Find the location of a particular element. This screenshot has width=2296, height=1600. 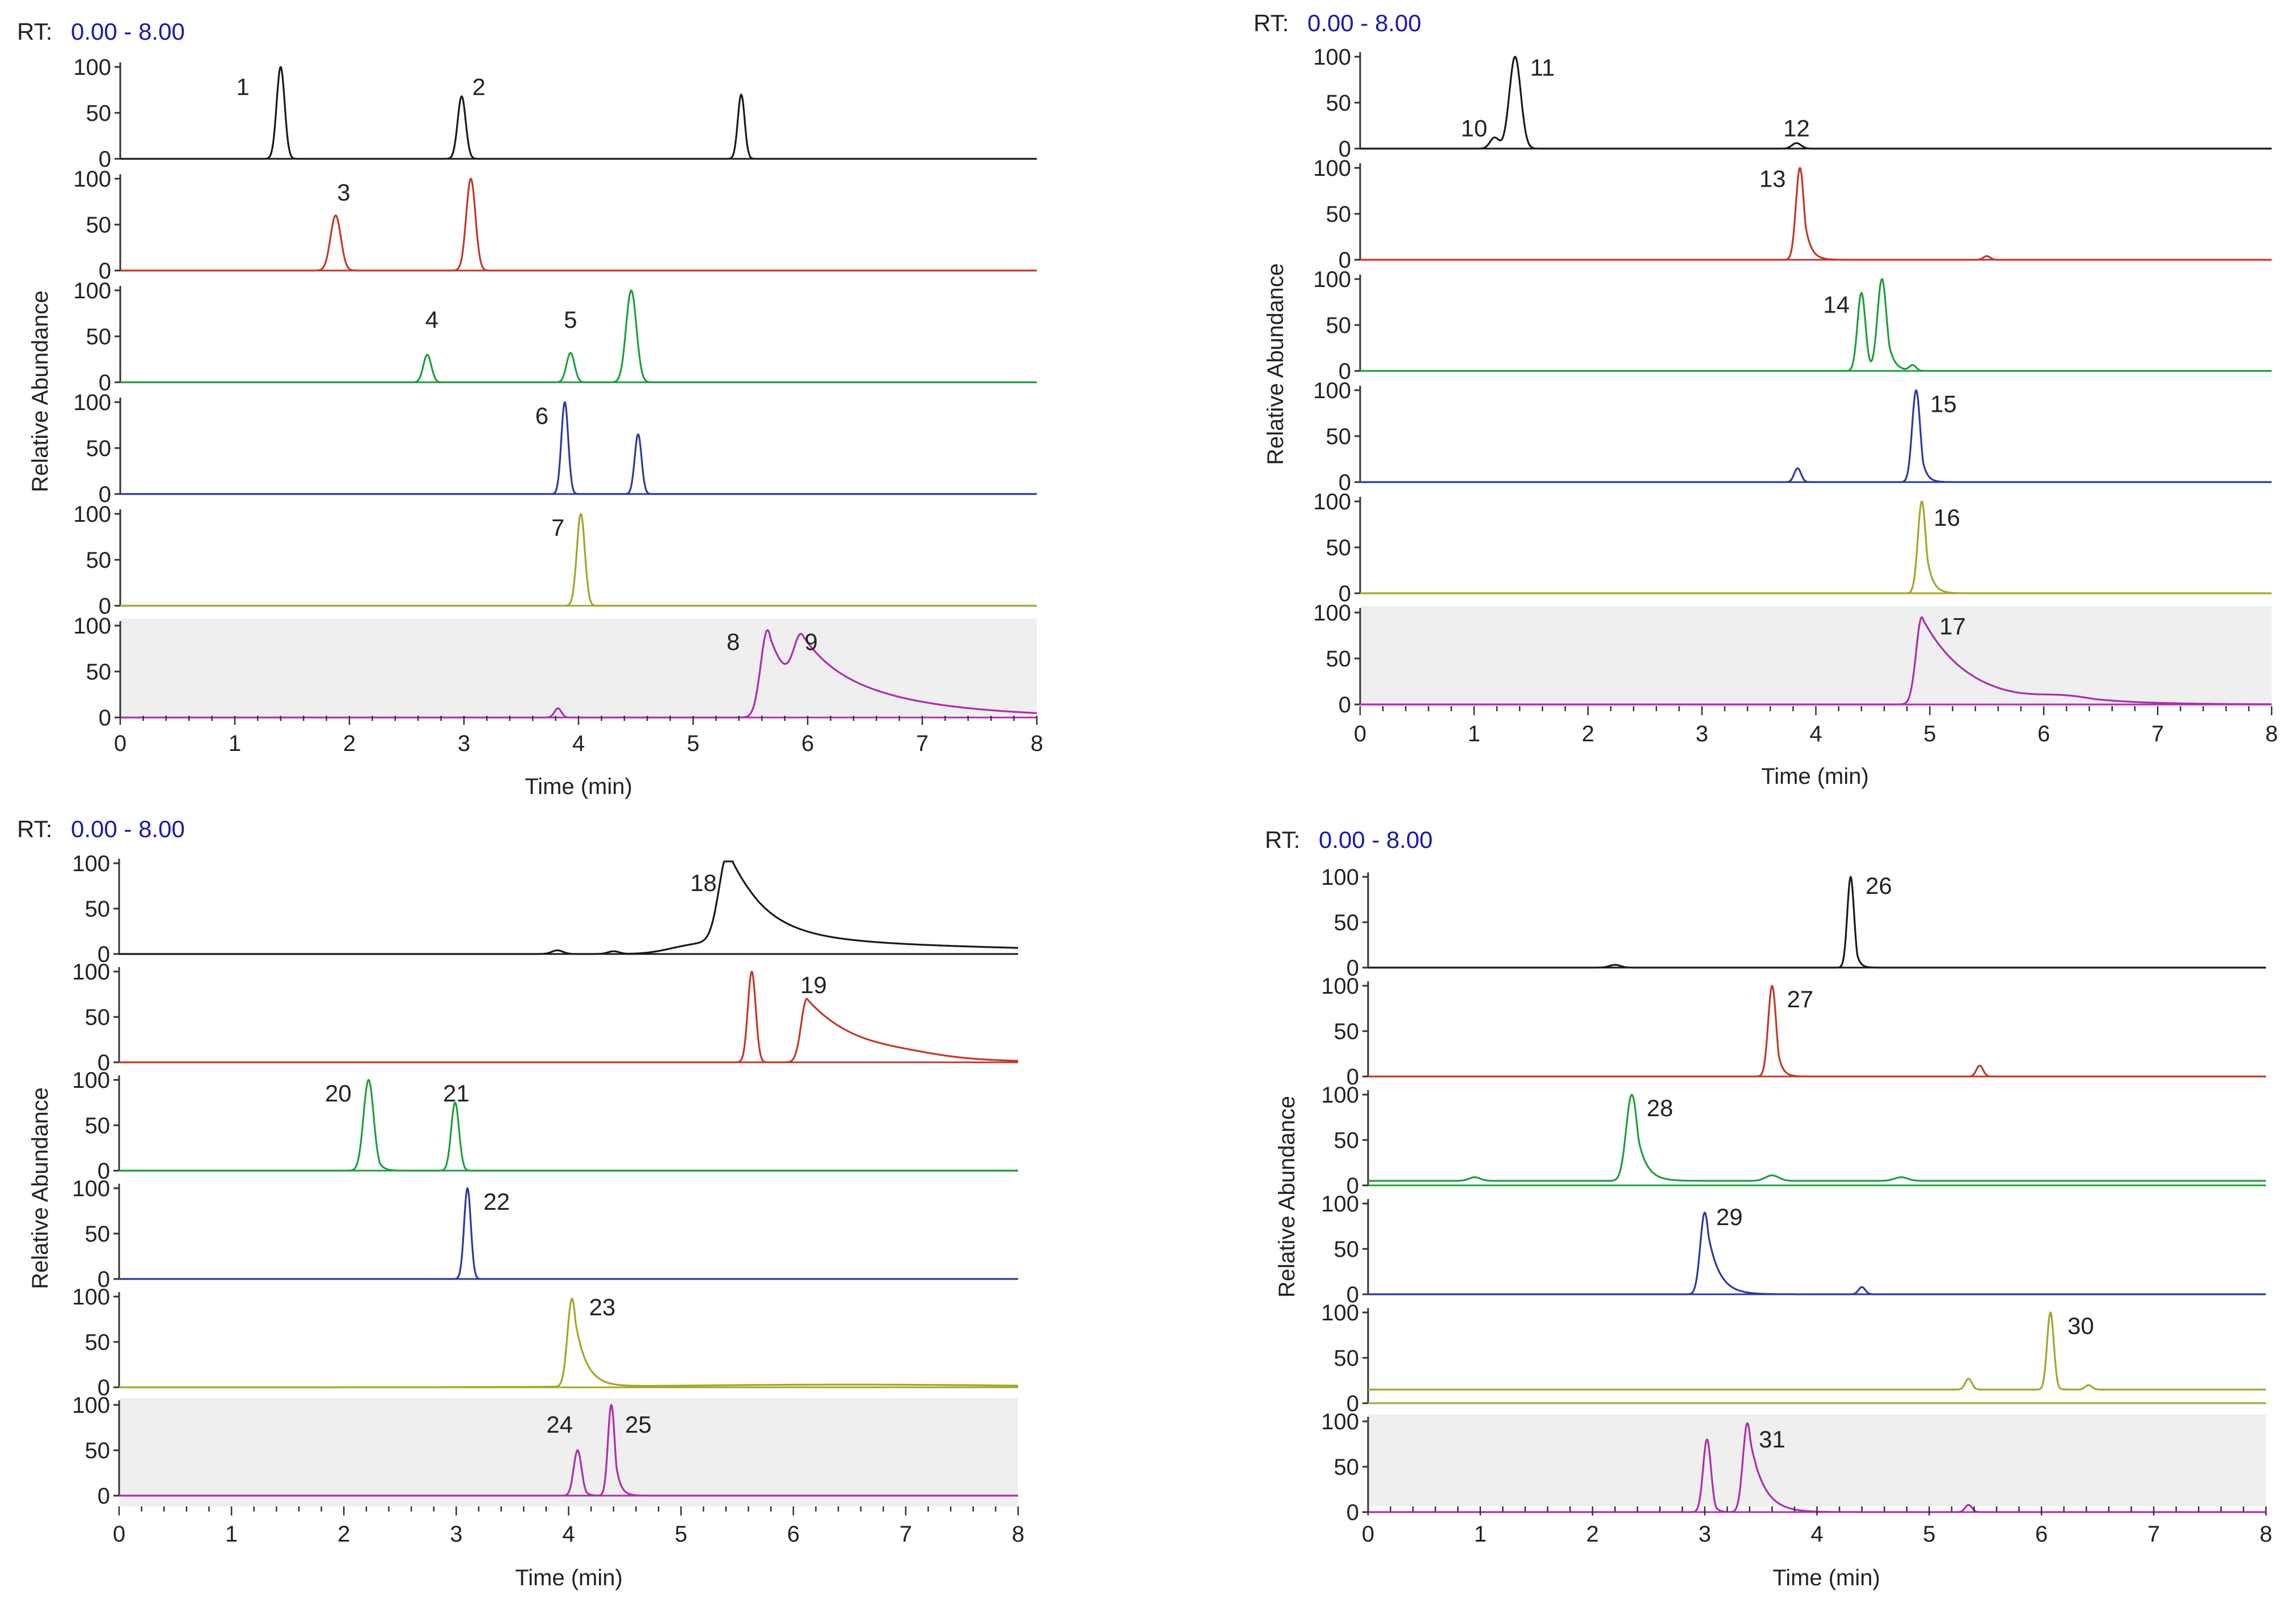

peak-label: 26 is located at coordinates (1878, 886).